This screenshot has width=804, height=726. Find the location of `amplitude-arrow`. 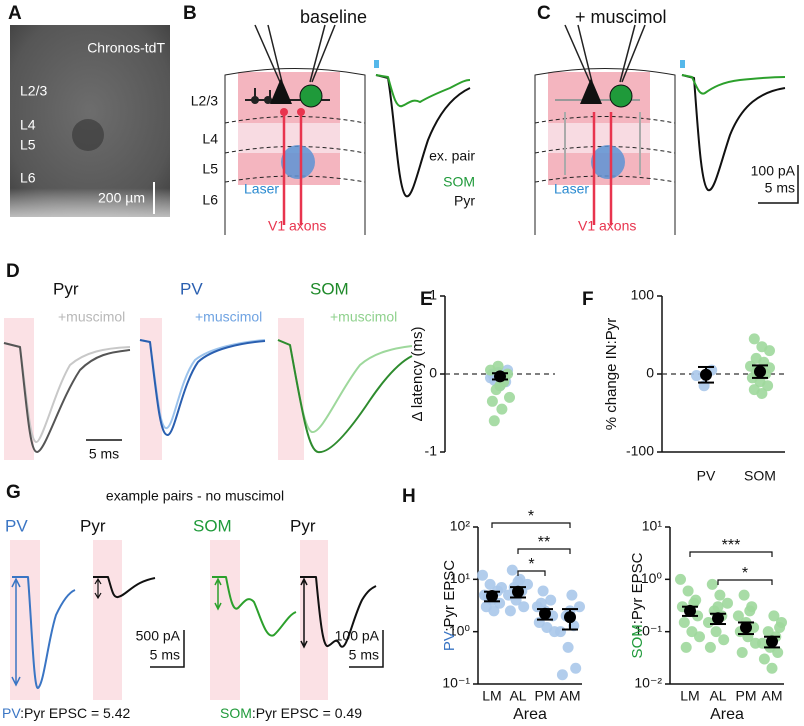

amplitude-arrow is located at coordinates (218, 594).